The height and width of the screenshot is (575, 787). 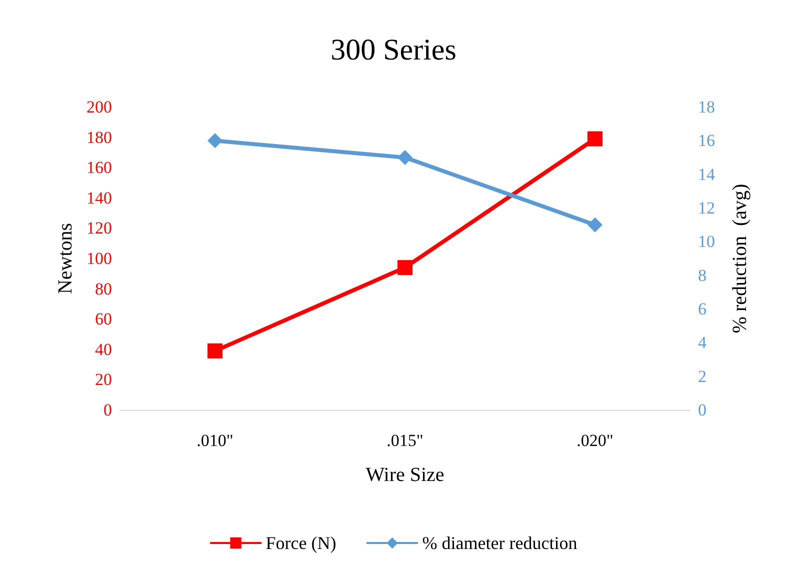 What do you see at coordinates (103, 380) in the screenshot?
I see `y-tick-label: 20` at bounding box center [103, 380].